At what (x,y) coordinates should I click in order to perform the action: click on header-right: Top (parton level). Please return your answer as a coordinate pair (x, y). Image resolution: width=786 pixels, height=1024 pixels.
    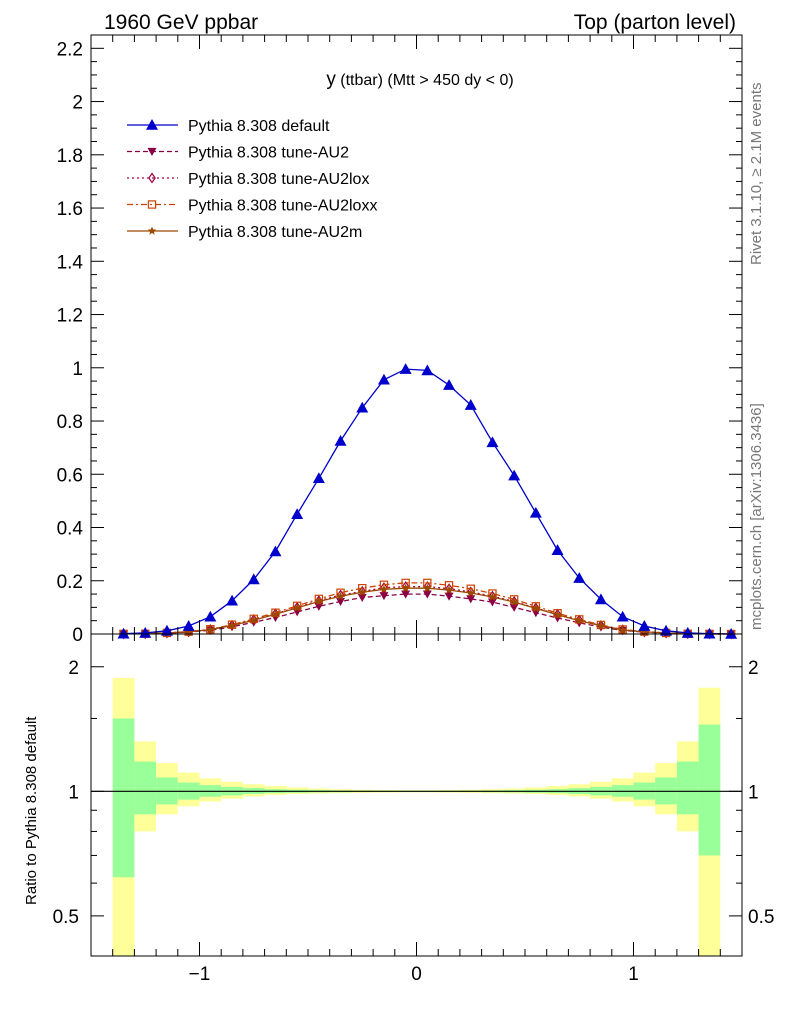
    Looking at the image, I should click on (655, 22).